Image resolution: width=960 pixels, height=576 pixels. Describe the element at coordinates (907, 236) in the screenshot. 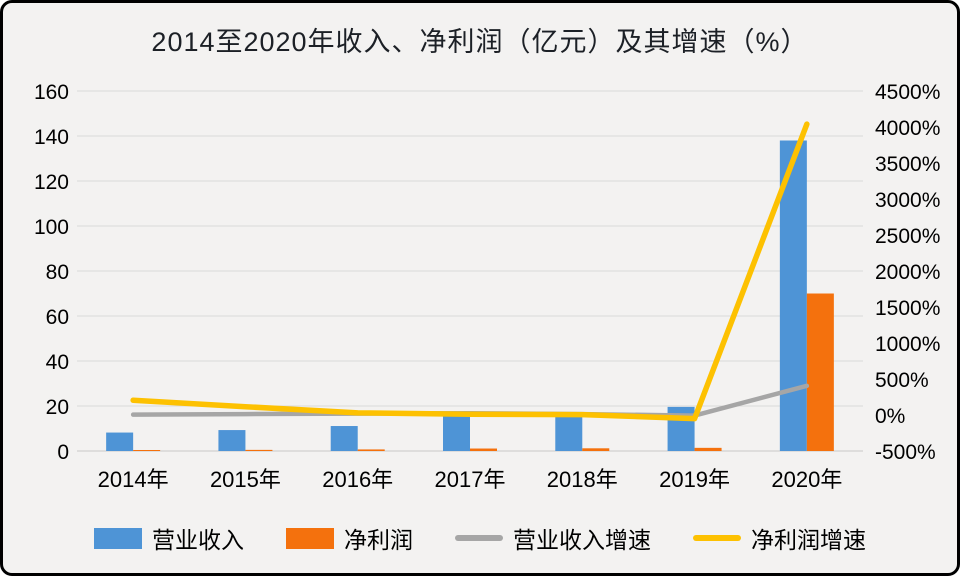

I see `right-axis-tick-label: 2500%` at that location.